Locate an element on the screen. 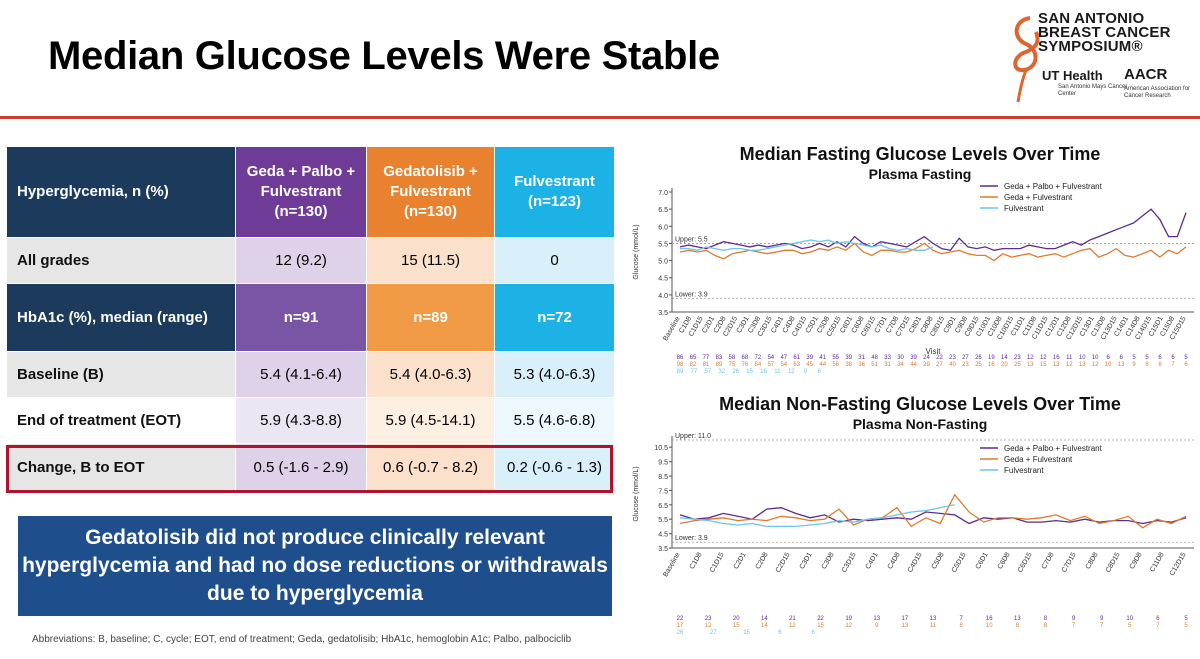  table-row-label: All grades is located at coordinates (121, 260).